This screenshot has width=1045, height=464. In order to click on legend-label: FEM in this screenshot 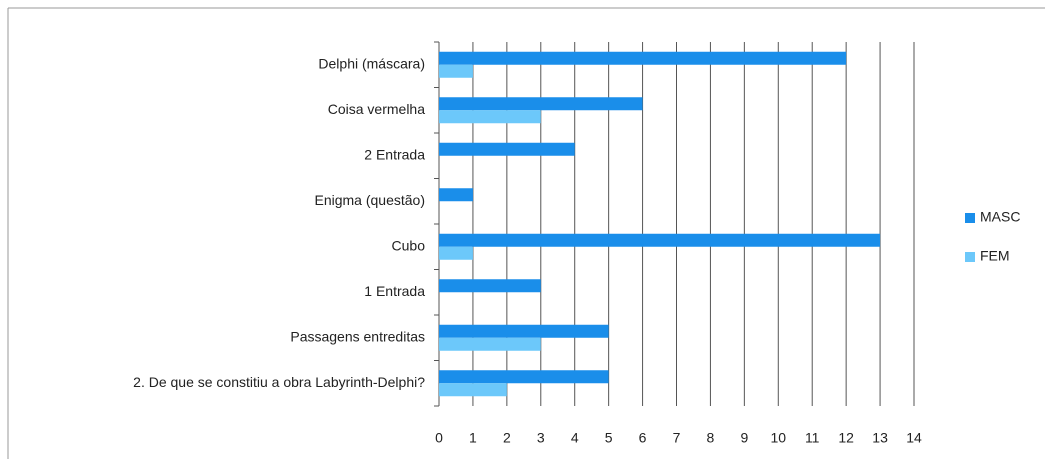, I will do `click(995, 256)`.